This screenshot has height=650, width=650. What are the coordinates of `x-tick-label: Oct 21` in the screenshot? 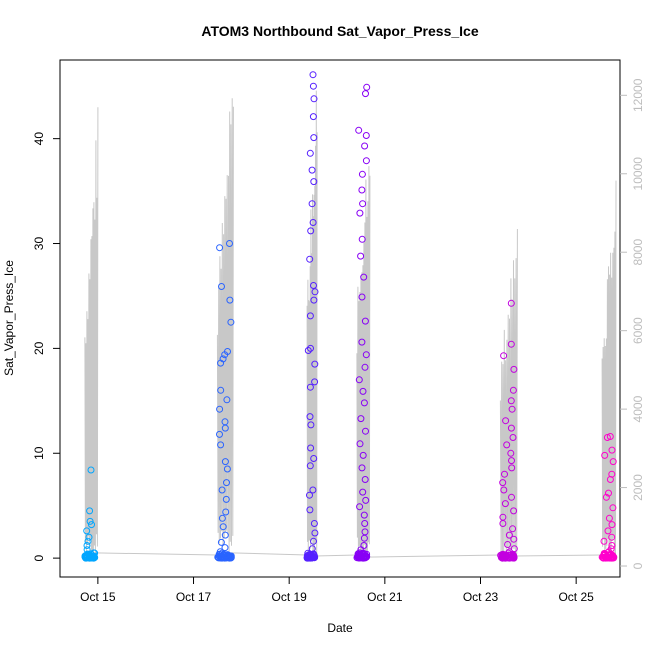 It's located at (385, 597).